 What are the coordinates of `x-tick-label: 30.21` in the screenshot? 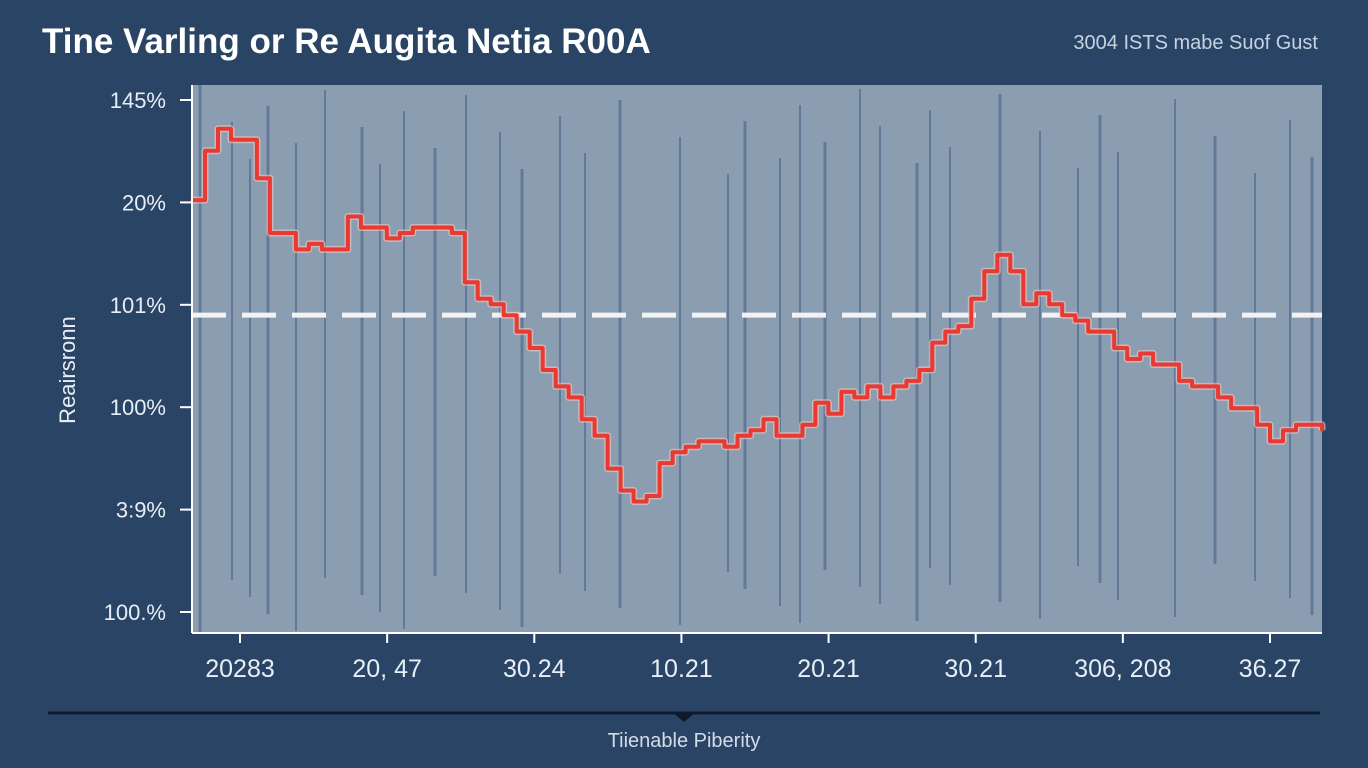 It's located at (975, 669).